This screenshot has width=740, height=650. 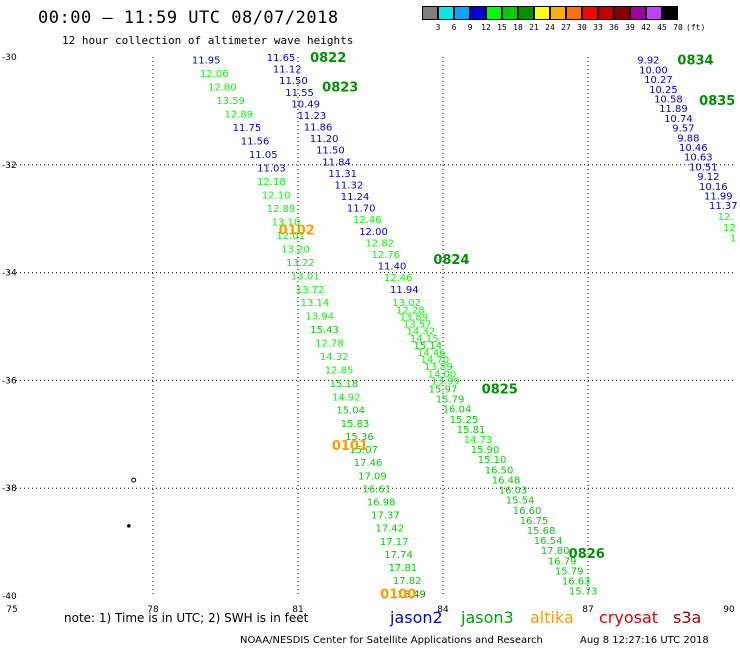 I want to click on wave-height-value: 11.56, so click(x=255, y=142).